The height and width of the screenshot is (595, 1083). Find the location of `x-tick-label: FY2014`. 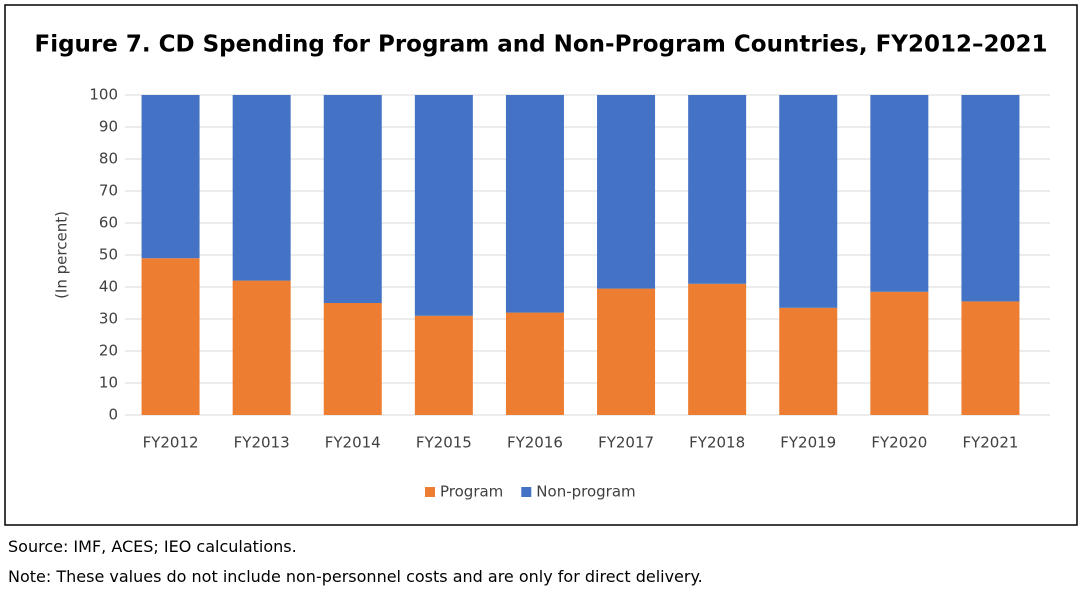

x-tick-label: FY2014 is located at coordinates (353, 443).